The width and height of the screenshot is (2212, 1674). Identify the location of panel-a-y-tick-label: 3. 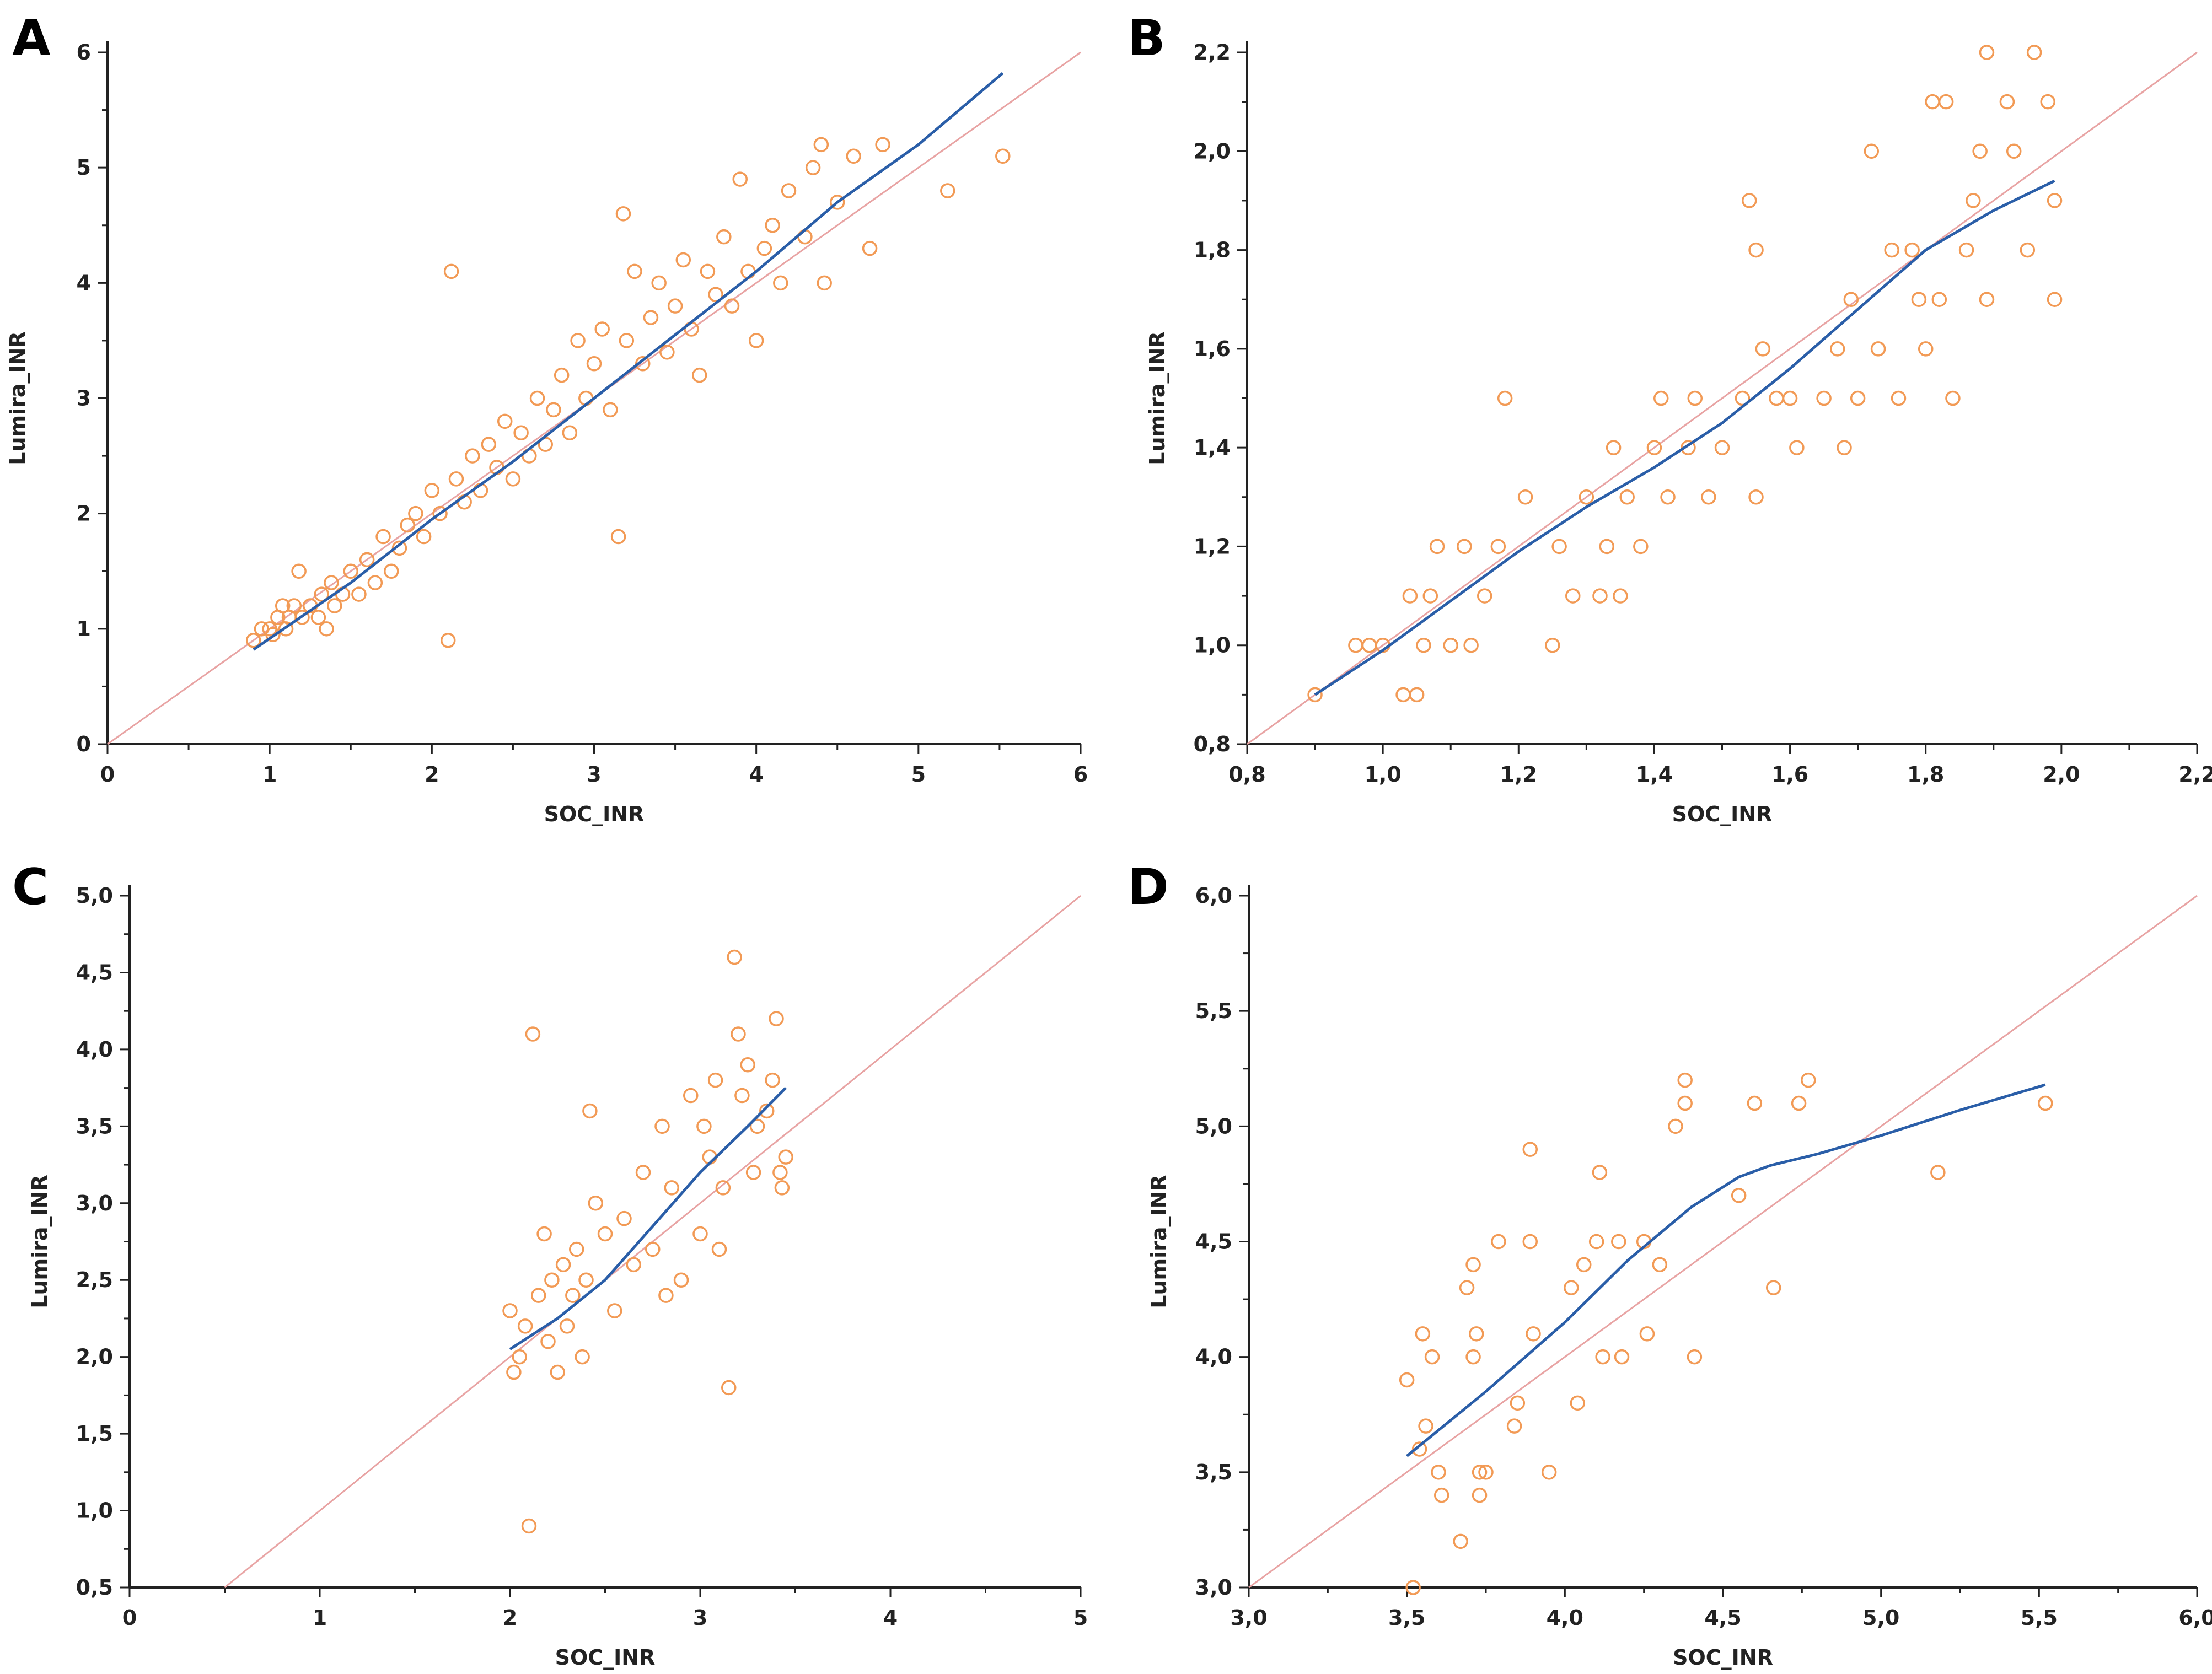
(84, 398).